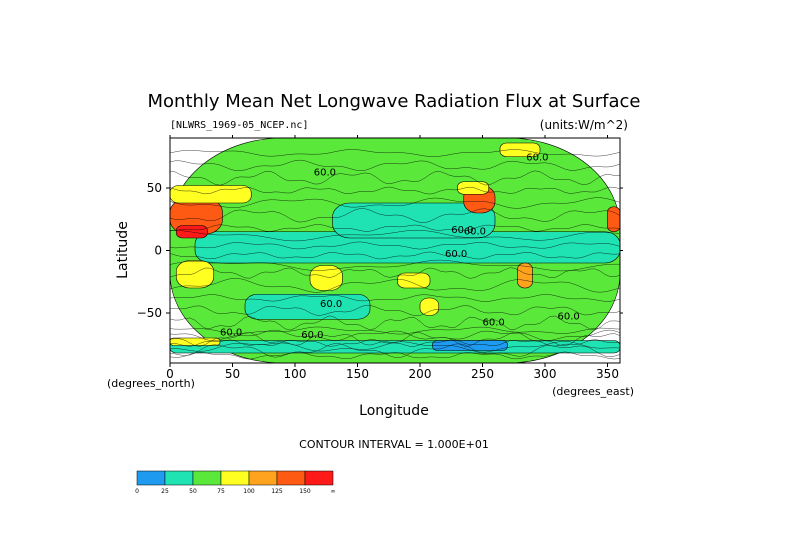  Describe the element at coordinates (593, 391) in the screenshot. I see `x-unit-label: (degrees_east)` at that location.